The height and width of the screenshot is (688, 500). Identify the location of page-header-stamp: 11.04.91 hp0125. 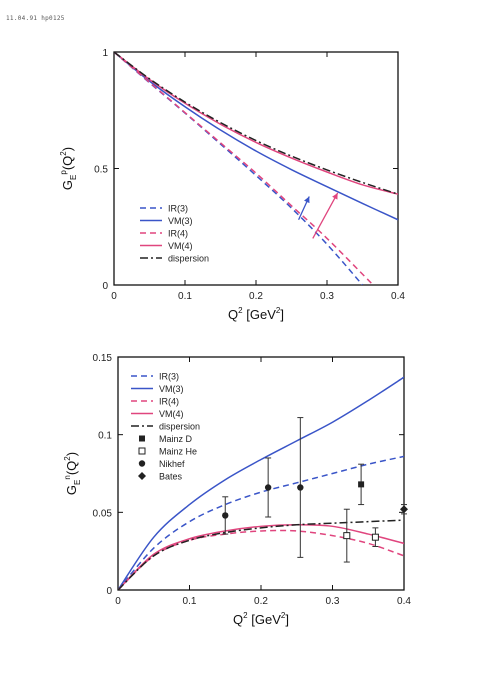
(35, 18).